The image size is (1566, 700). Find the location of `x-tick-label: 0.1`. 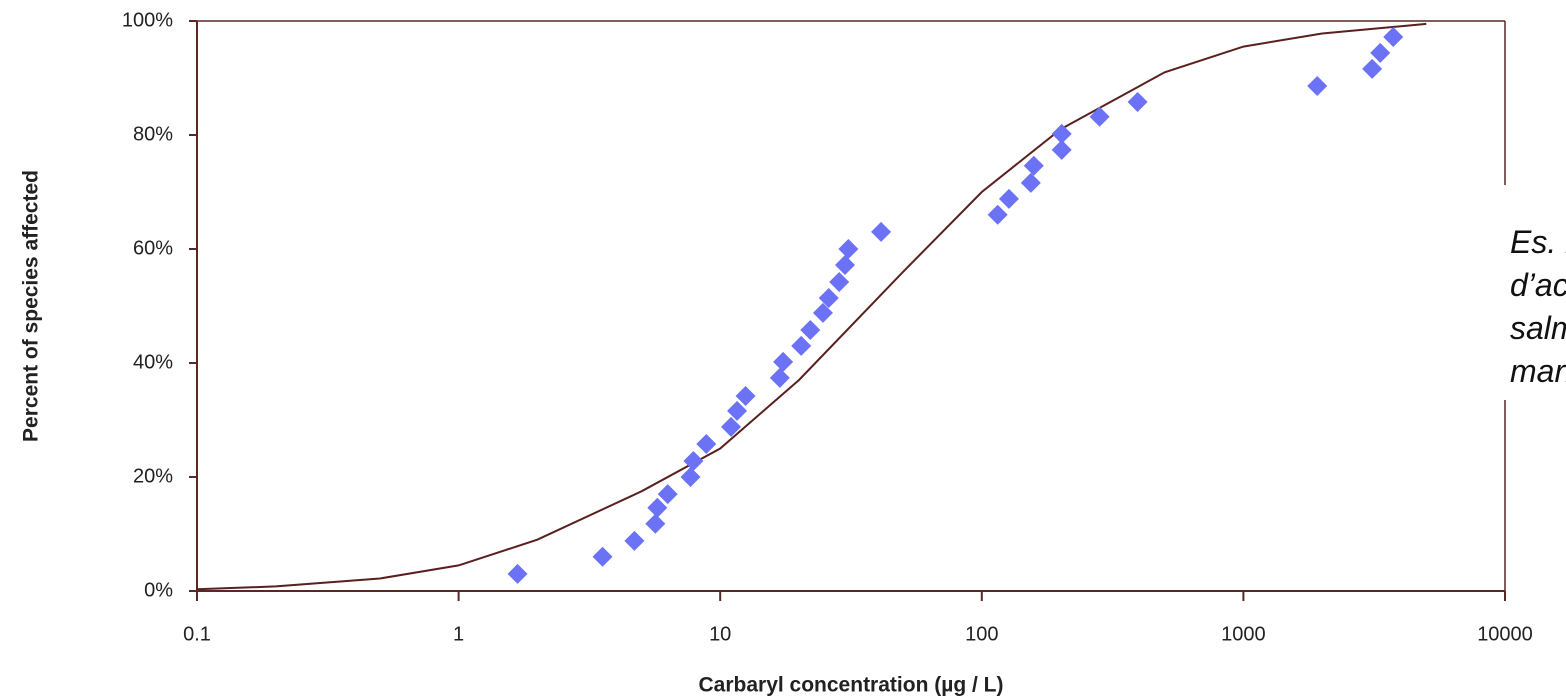

x-tick-label: 0.1 is located at coordinates (197, 634).